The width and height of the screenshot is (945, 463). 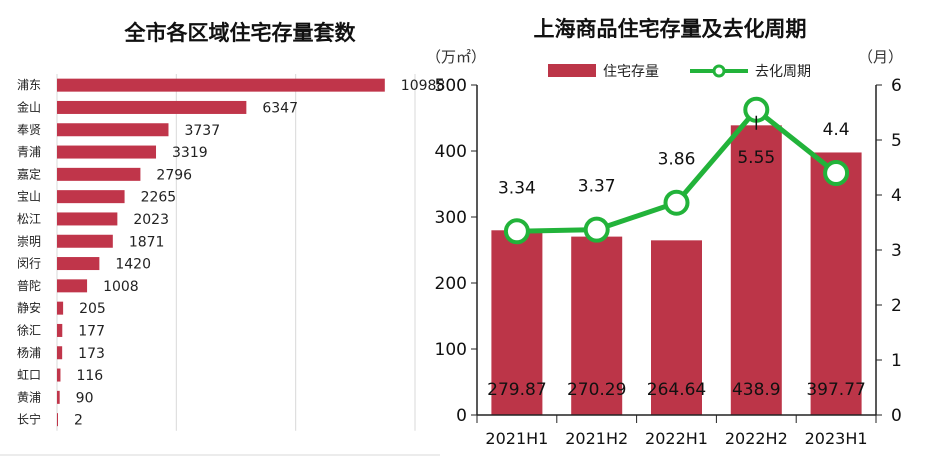 What do you see at coordinates (133, 265) in the screenshot?
I see `left-value-label: 1420` at bounding box center [133, 265].